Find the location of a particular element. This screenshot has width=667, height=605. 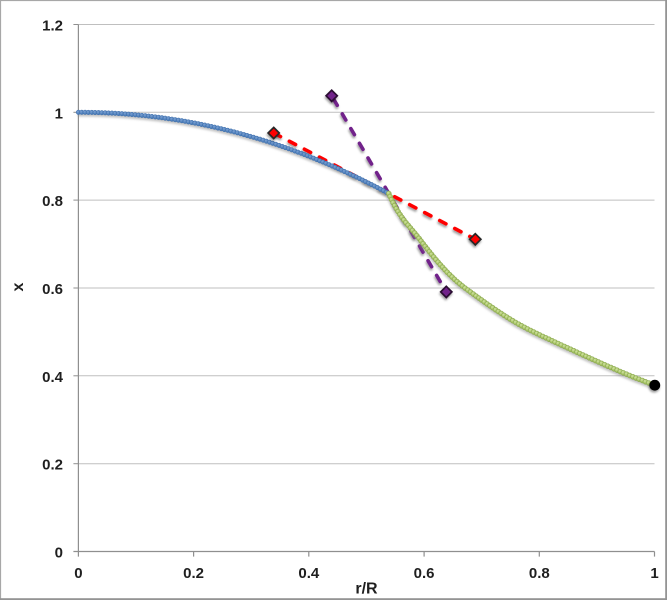

svg-text: x is located at coordinates (18, 286).